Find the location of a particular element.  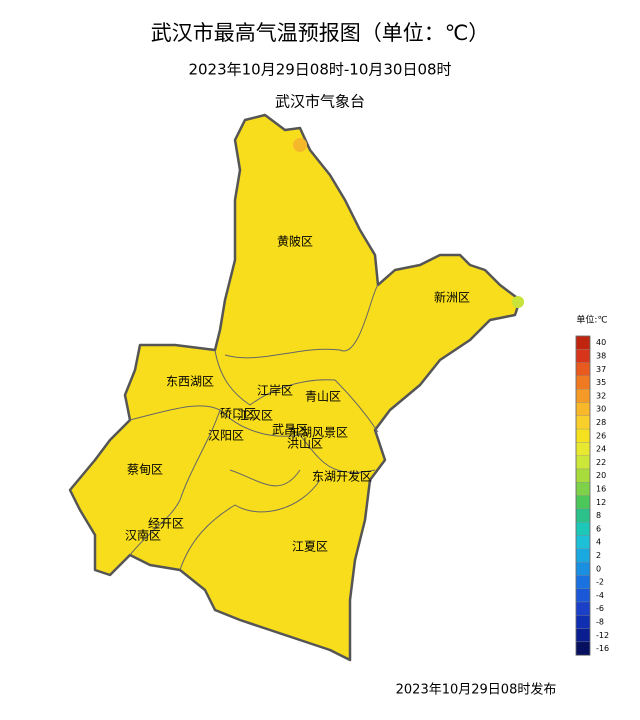

legend-label: -8 is located at coordinates (600, 621).